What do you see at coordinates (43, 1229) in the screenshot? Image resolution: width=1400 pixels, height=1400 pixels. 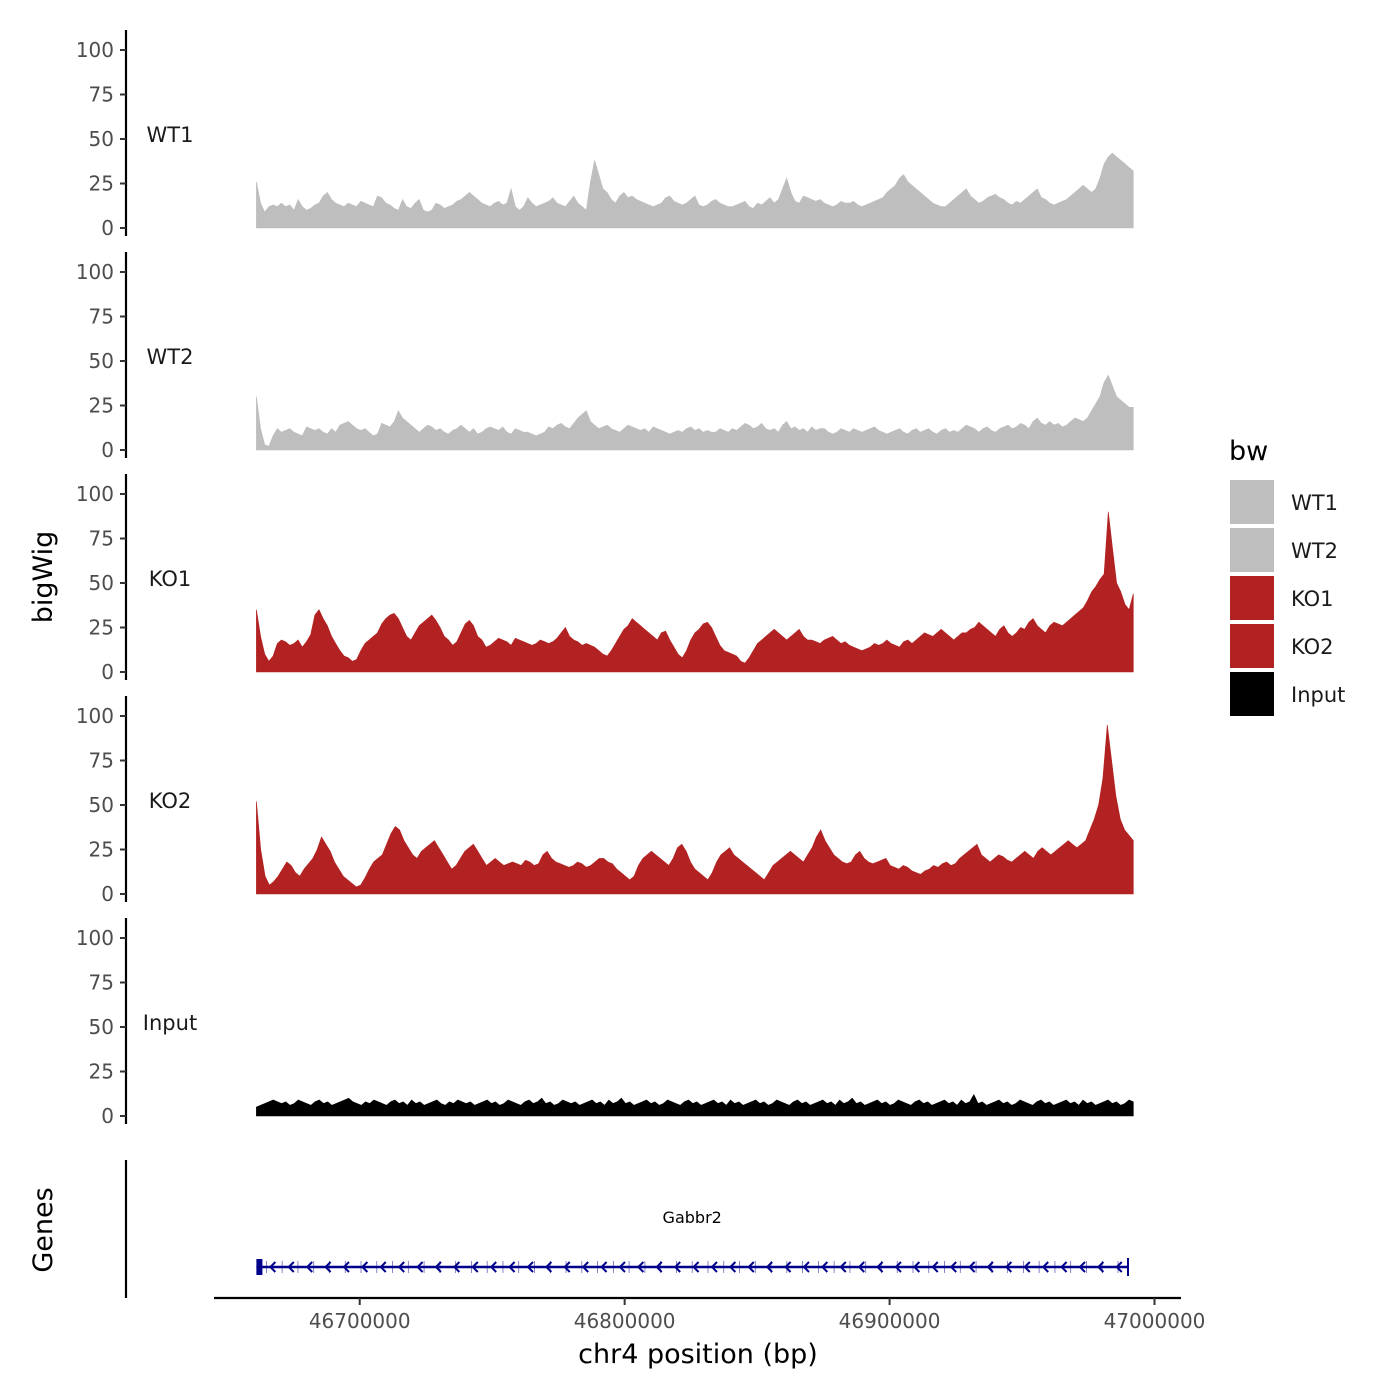 I see `genes-axis-title: Genes` at bounding box center [43, 1229].